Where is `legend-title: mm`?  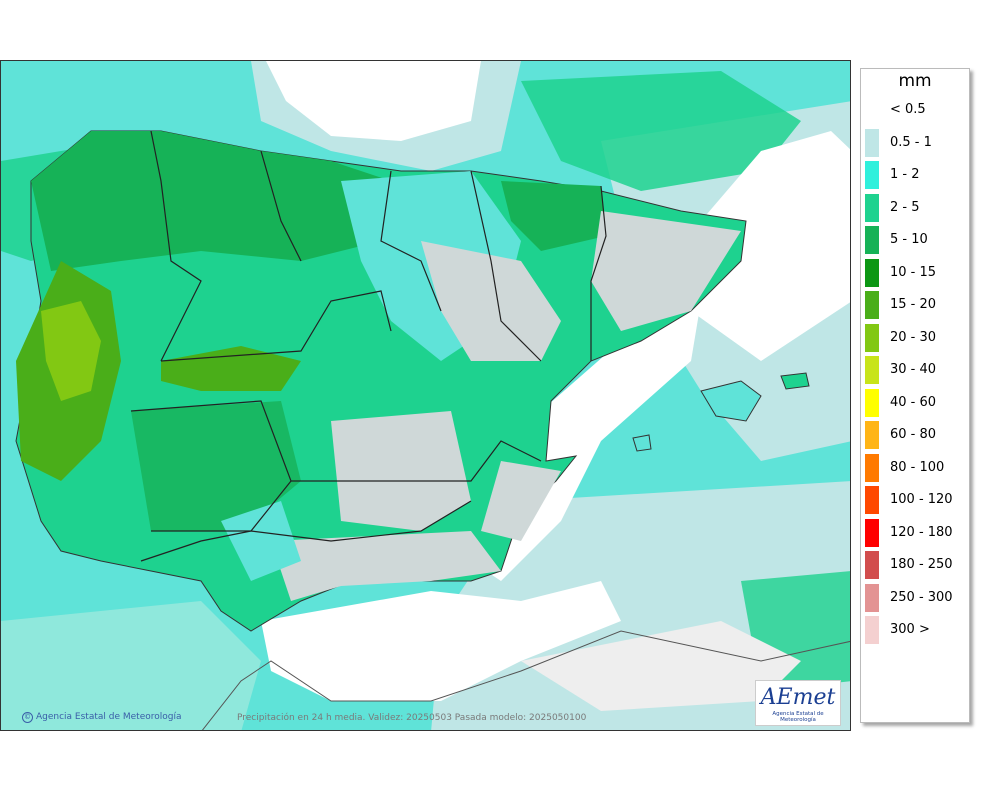 legend-title: mm is located at coordinates (915, 81).